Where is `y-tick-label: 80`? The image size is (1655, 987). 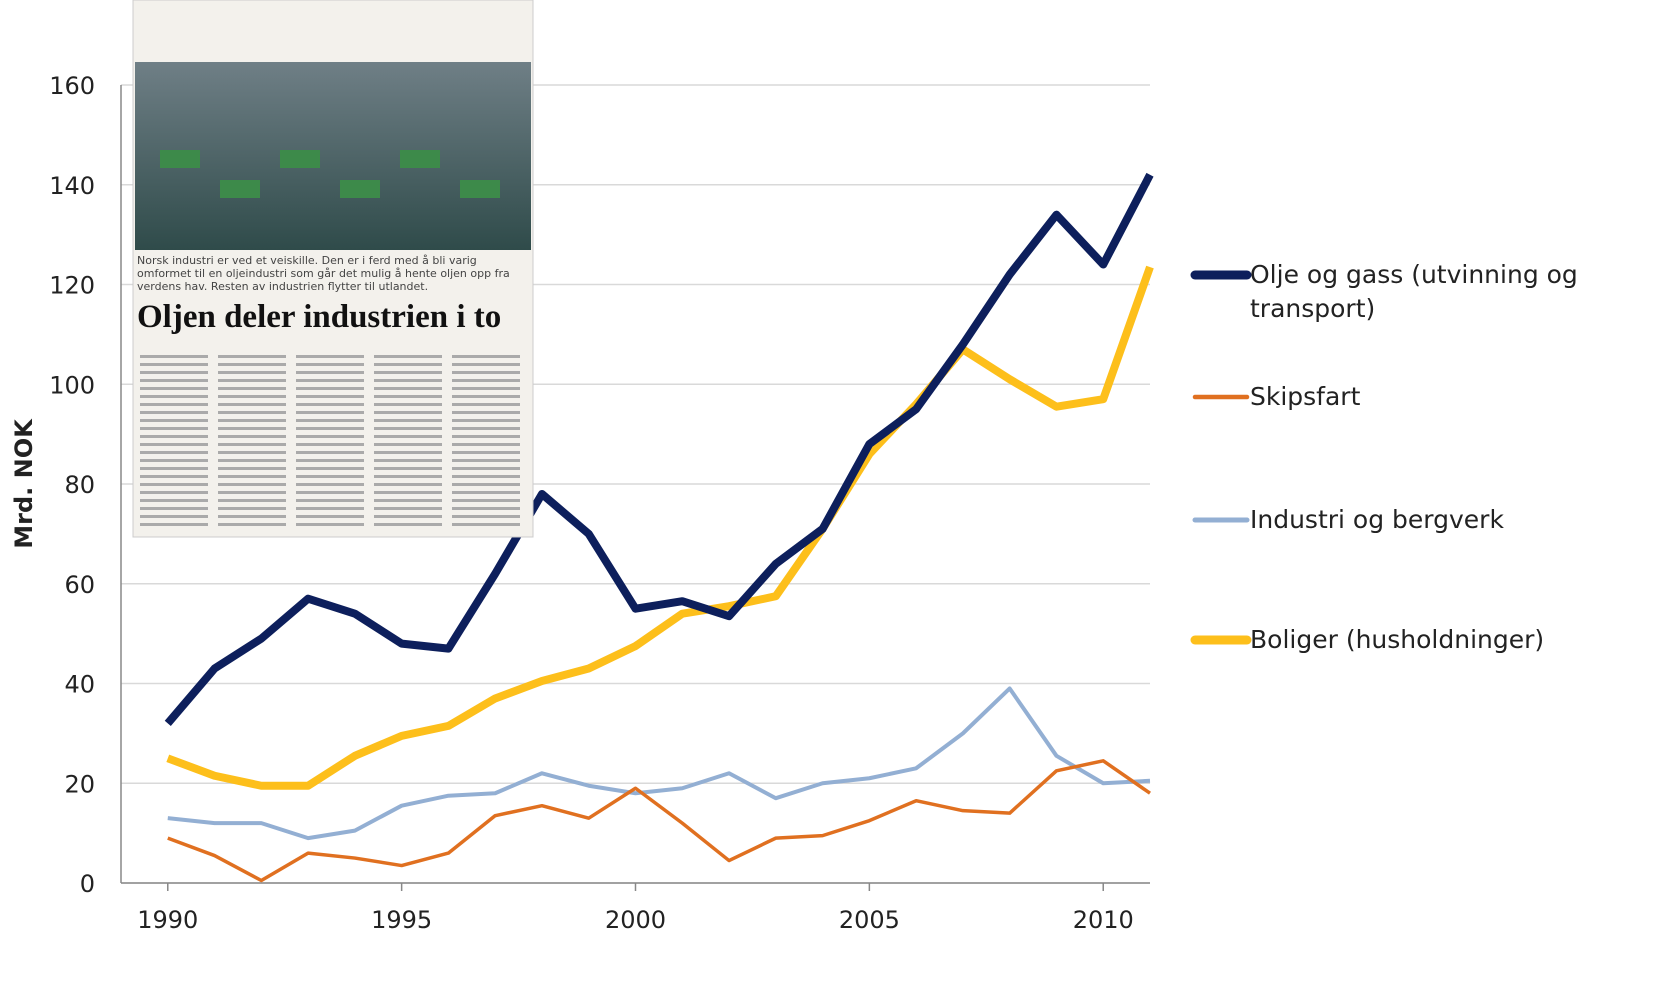
y-tick-label: 80 is located at coordinates (79, 485).